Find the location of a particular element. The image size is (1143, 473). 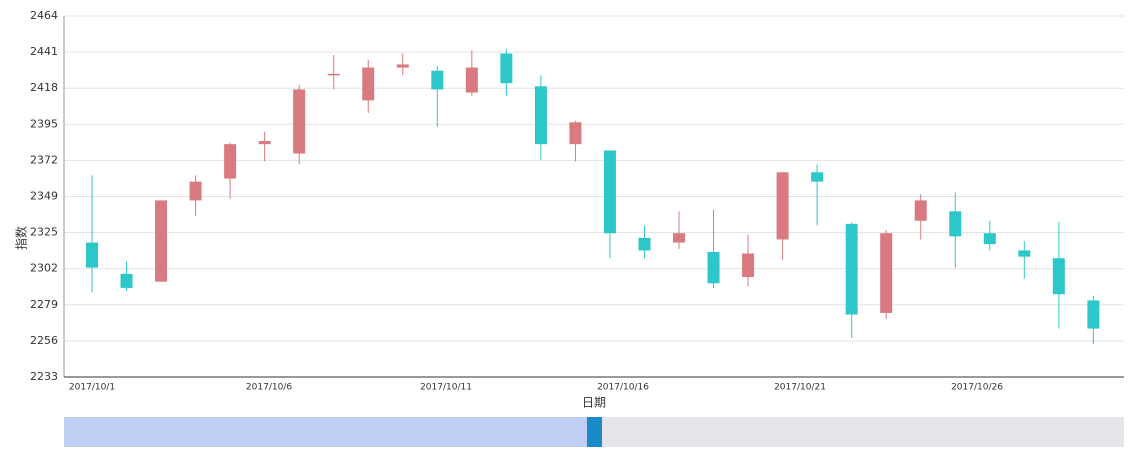

zoom-selection is located at coordinates (325, 432).